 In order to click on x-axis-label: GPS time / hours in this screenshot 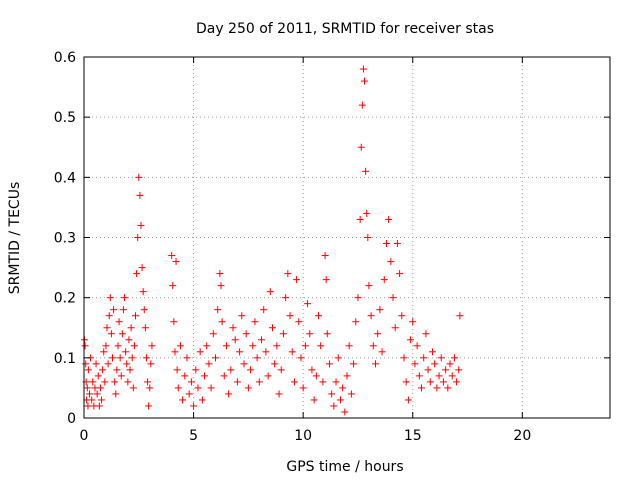, I will do `click(344, 467)`.